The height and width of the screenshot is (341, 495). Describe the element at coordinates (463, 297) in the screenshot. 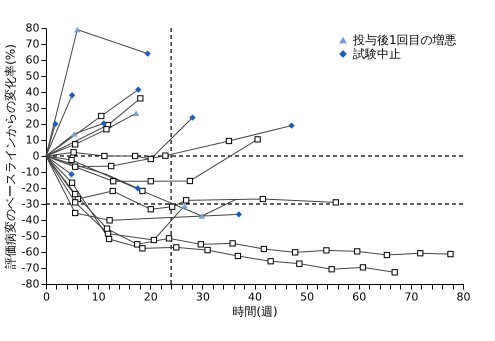

I see `x-tick-label: 80` at that location.